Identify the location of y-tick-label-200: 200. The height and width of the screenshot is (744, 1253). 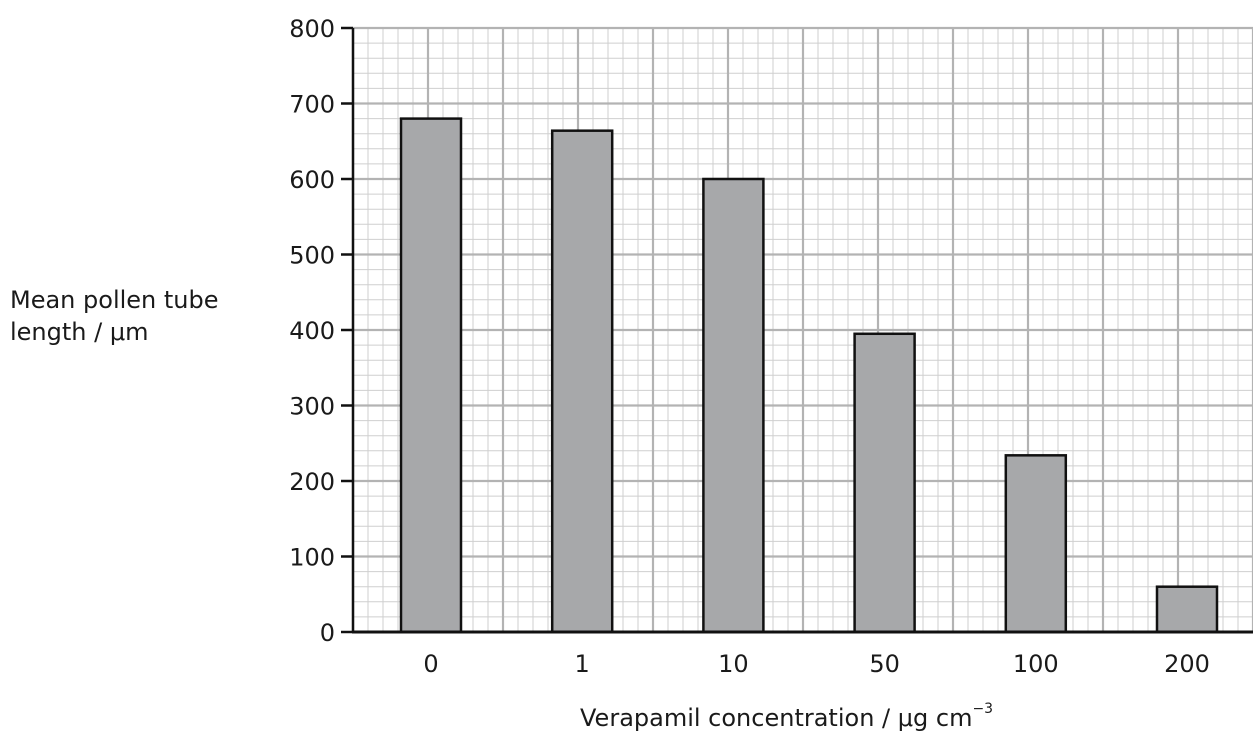
(312, 482).